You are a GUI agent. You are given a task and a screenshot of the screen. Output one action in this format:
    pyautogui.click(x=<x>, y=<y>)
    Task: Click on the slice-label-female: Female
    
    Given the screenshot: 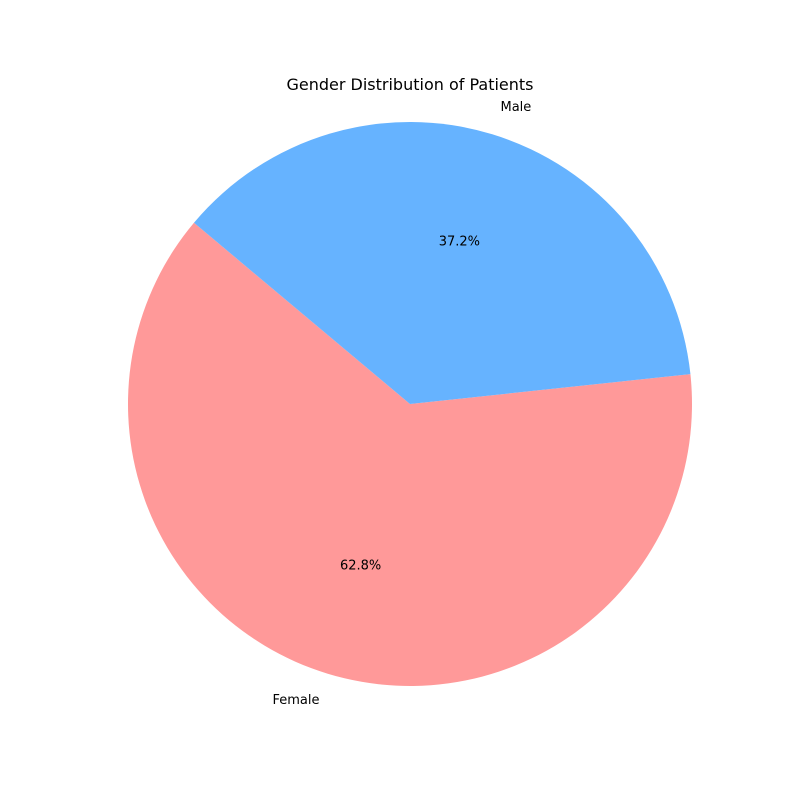 What is the action you would take?
    pyautogui.click(x=295, y=700)
    